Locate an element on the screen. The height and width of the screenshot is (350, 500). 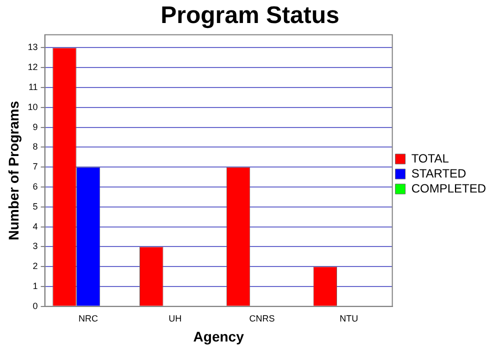
y-tick-label: 6 is located at coordinates (35, 187).